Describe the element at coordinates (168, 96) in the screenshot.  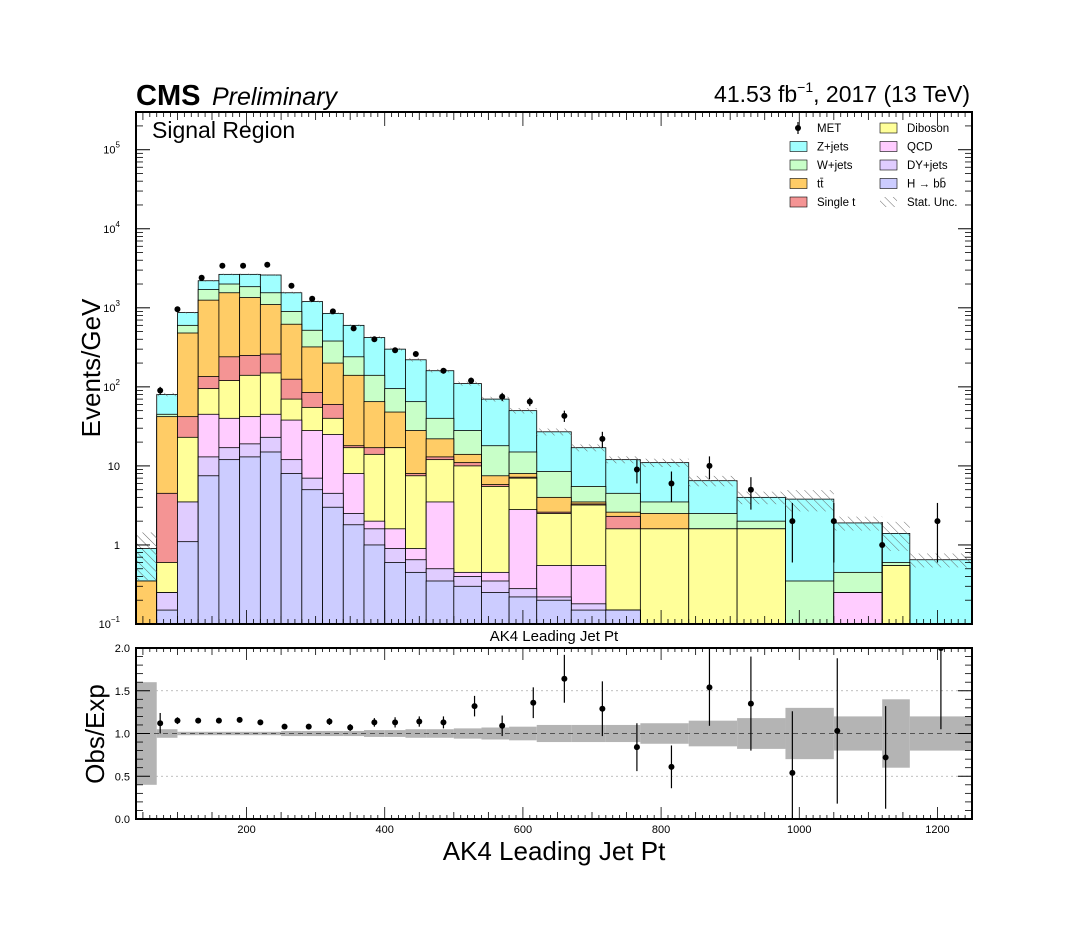
I see `experiment-label: CMS` at that location.